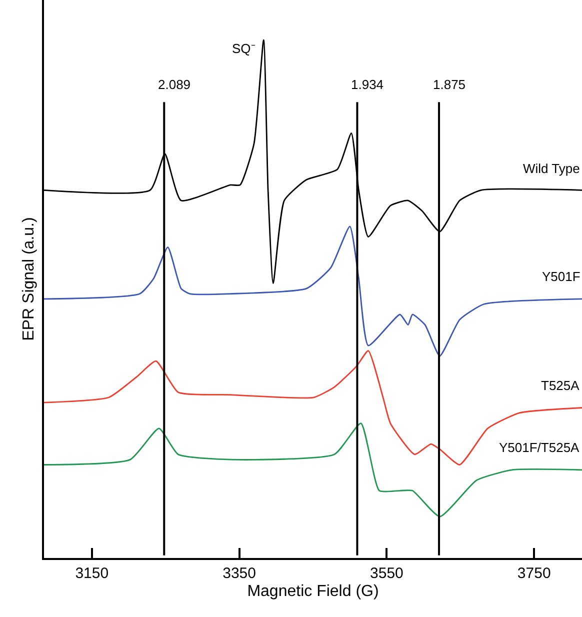 The image size is (582, 617). I want to click on series-label: Wild Type, so click(551, 168).